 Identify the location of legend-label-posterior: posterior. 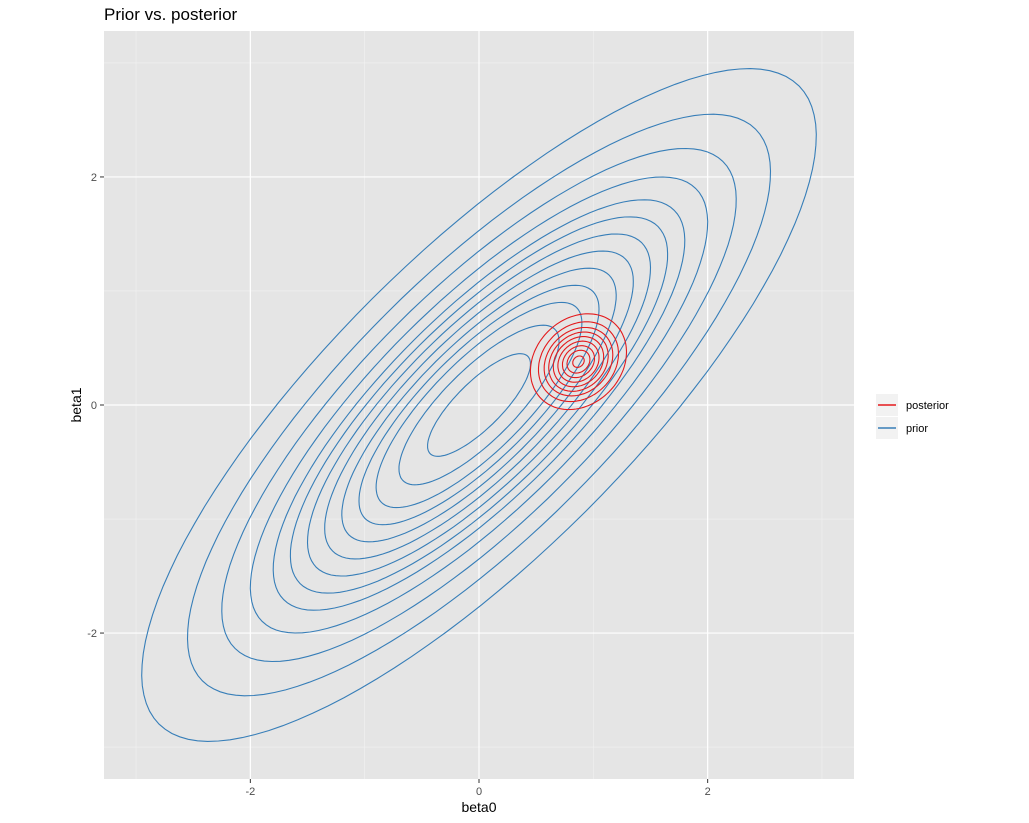
(927, 406).